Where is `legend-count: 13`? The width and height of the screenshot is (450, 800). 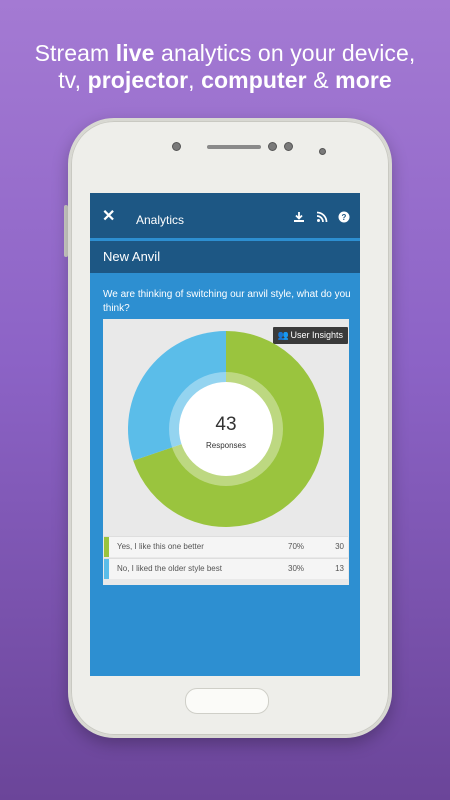
legend-count: 13 is located at coordinates (339, 568).